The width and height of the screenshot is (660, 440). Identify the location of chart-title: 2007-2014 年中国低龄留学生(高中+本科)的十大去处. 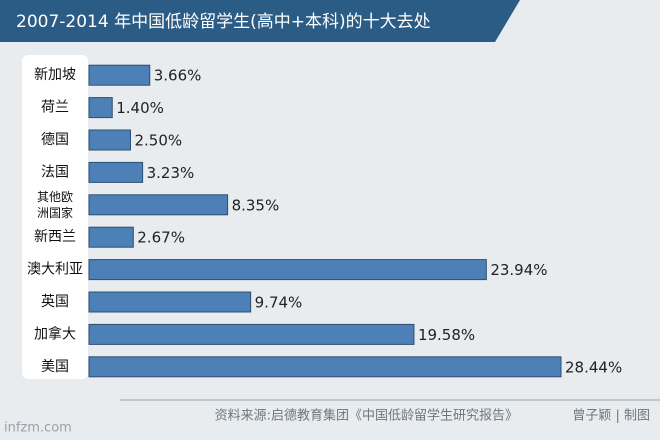
(223, 22).